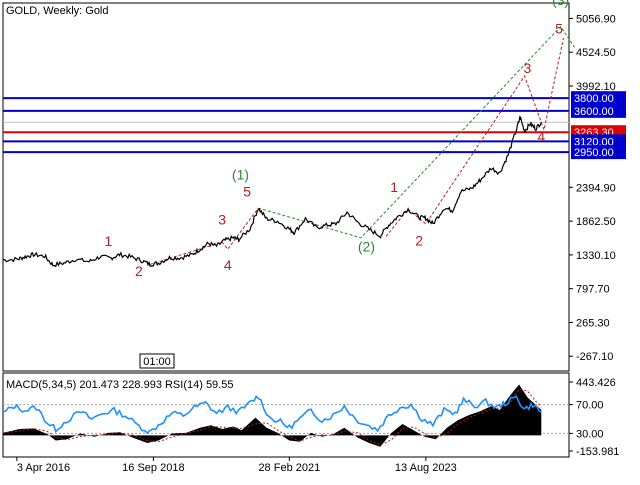 This screenshot has height=485, width=640. Describe the element at coordinates (596, 256) in the screenshot. I see `price-y-tick-label: 1330.10` at that location.